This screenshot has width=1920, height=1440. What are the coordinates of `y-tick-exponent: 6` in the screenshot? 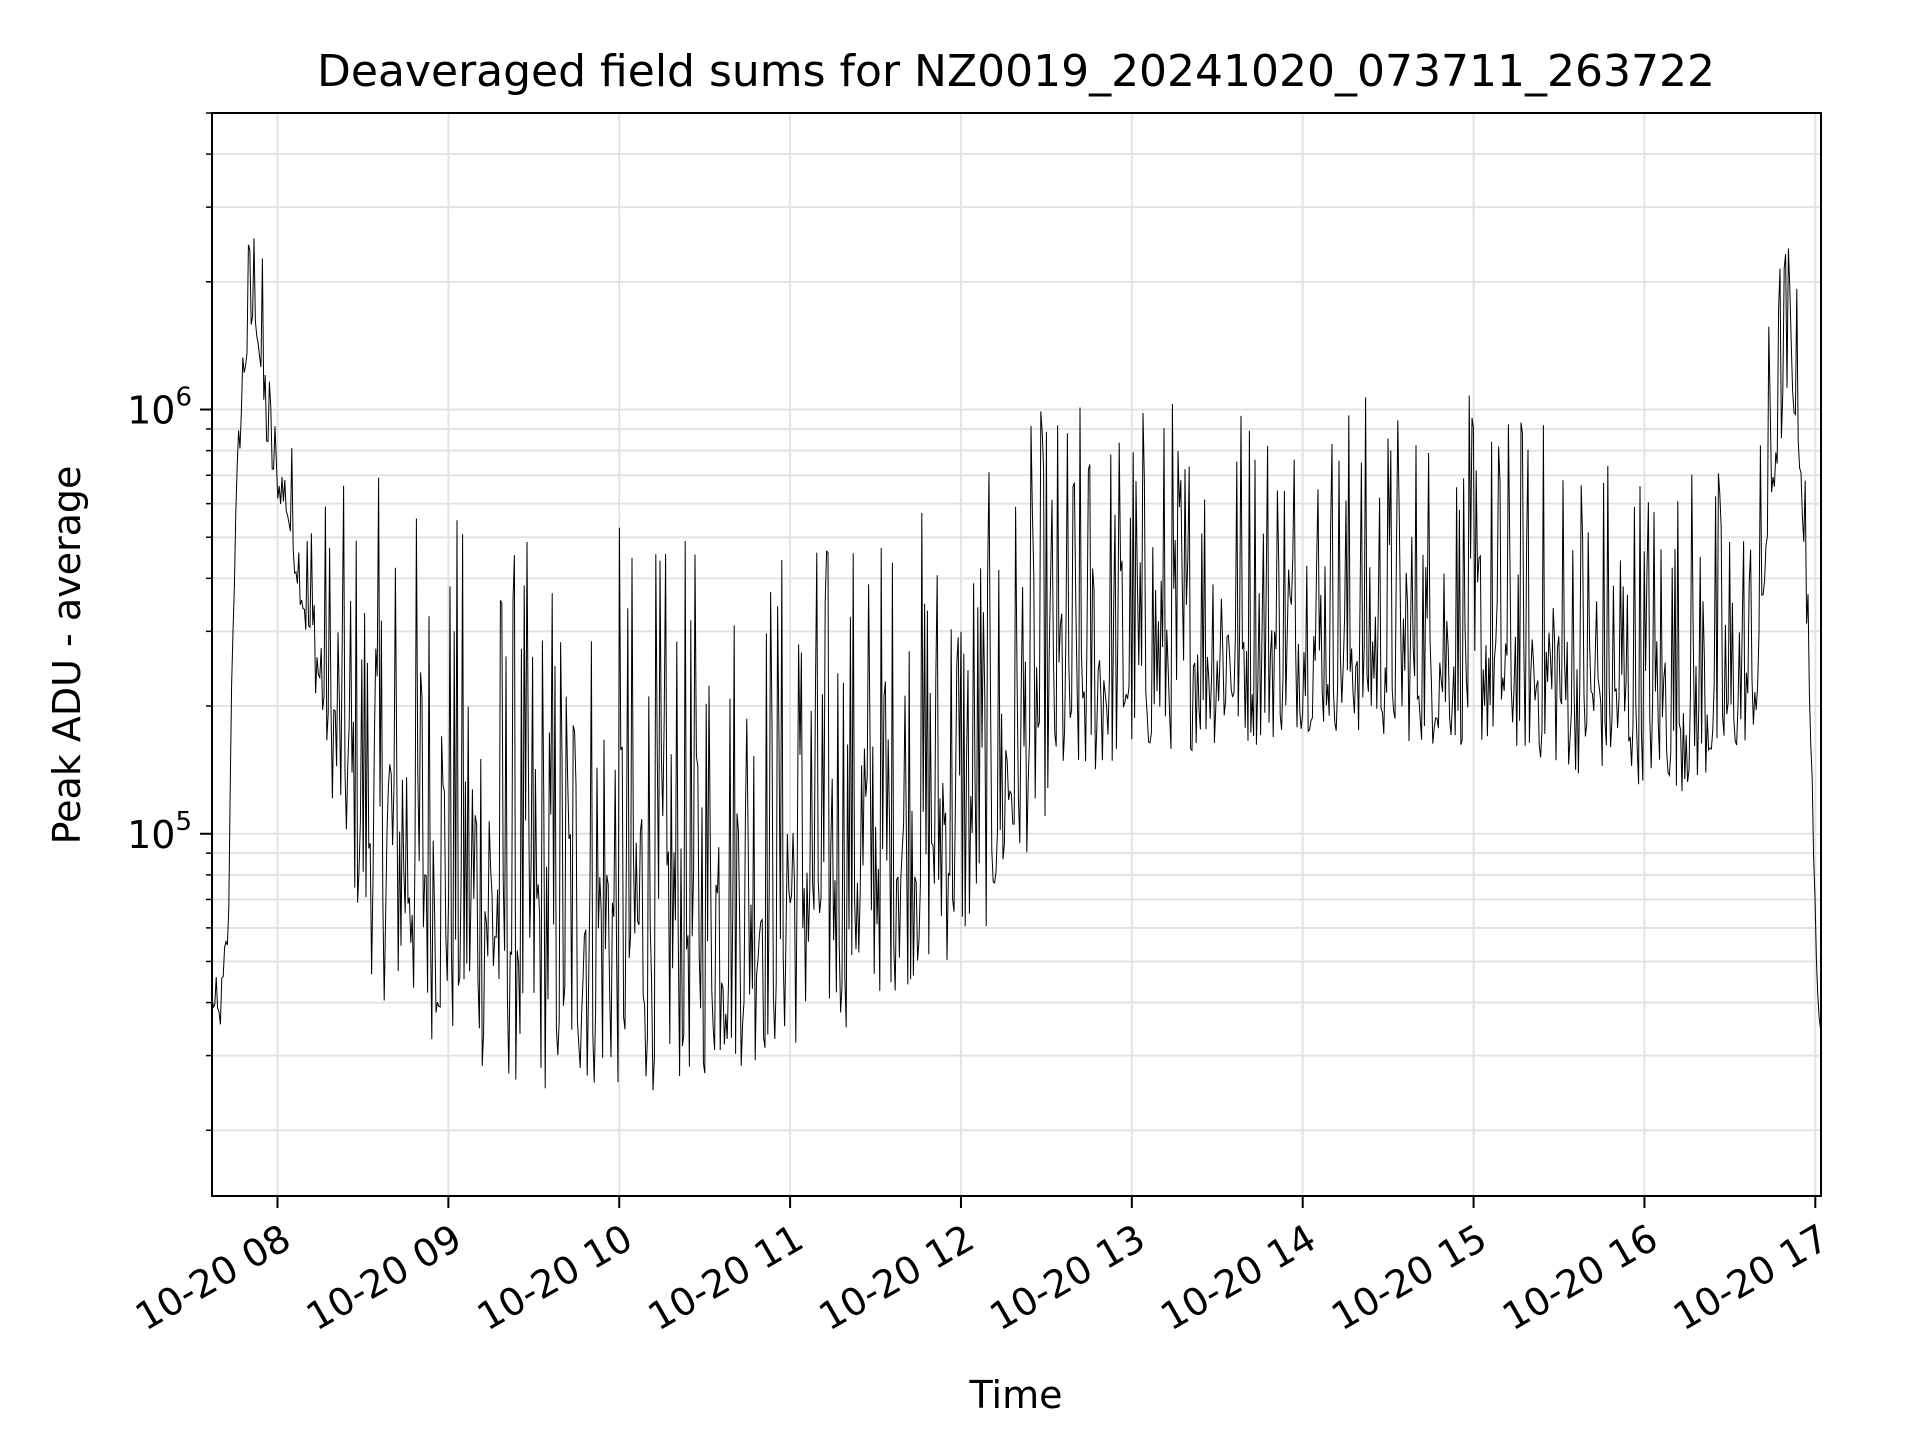 It's located at (183, 398).